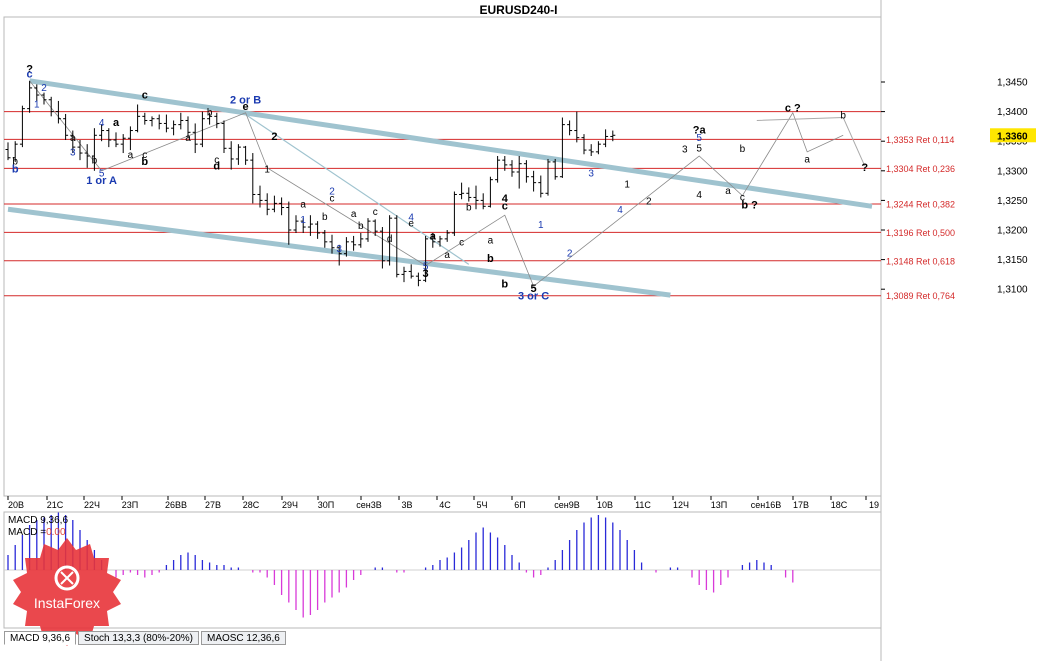 This screenshot has height=661, width=1037. What do you see at coordinates (138, 638) in the screenshot?
I see `tab-stoch: Stoch 13,3,3 (80%-20%)` at bounding box center [138, 638].